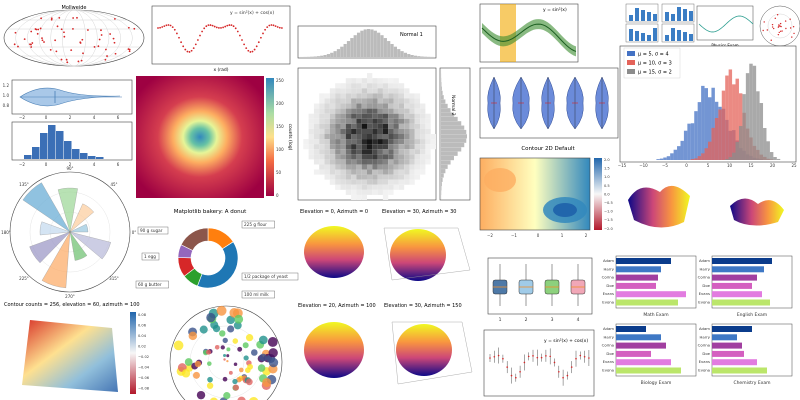  I want to click on small-hist-bar, so click(60, 145).